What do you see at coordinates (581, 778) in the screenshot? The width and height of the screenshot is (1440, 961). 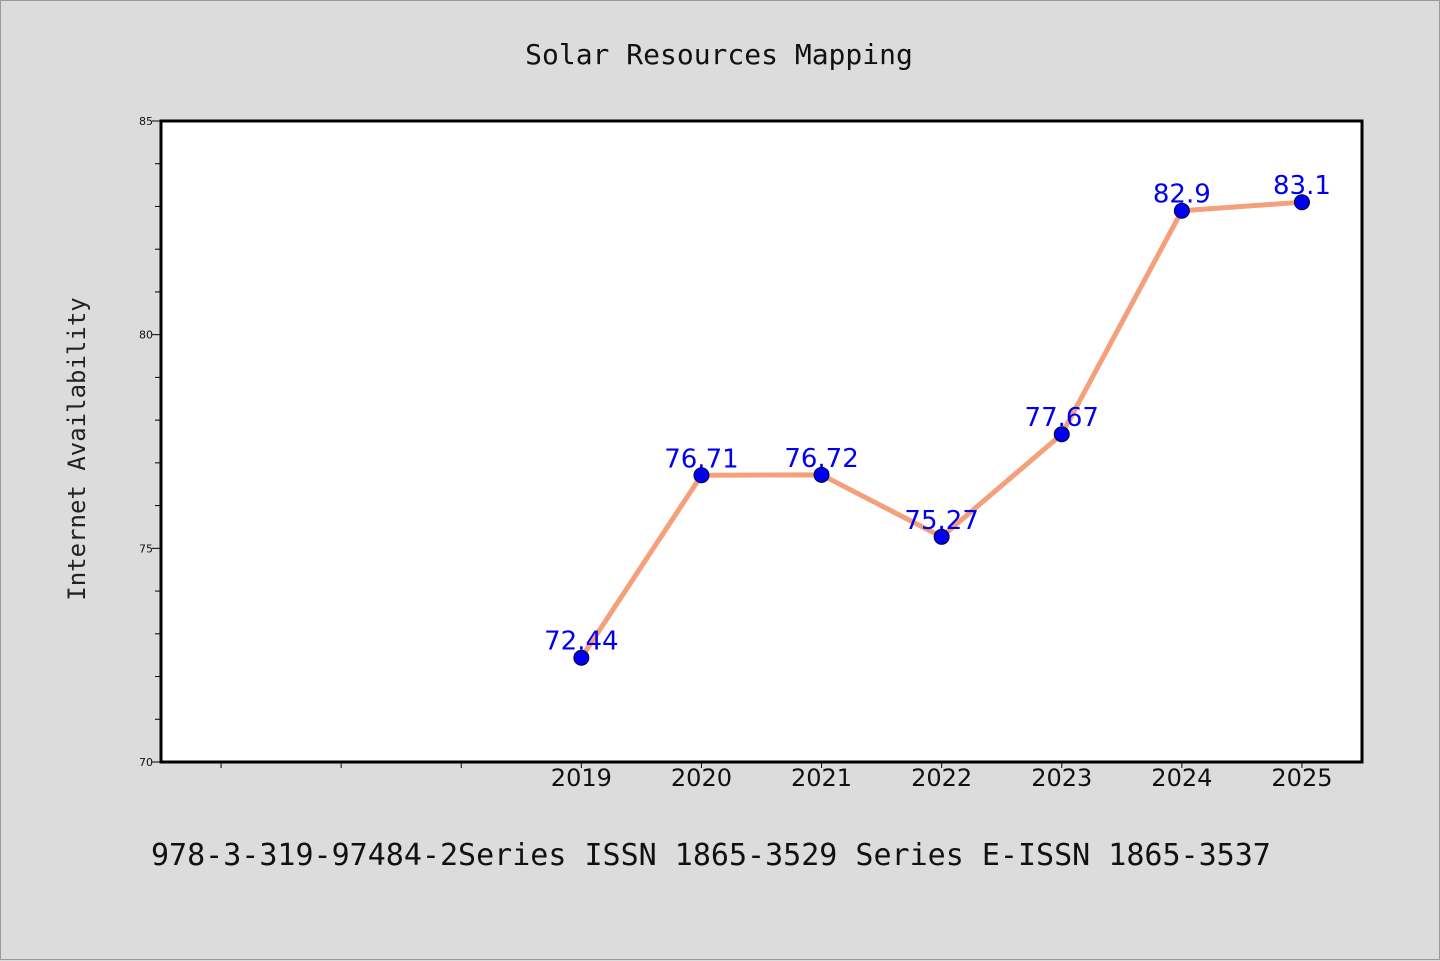 I see `x-tick-label: 2019` at bounding box center [581, 778].